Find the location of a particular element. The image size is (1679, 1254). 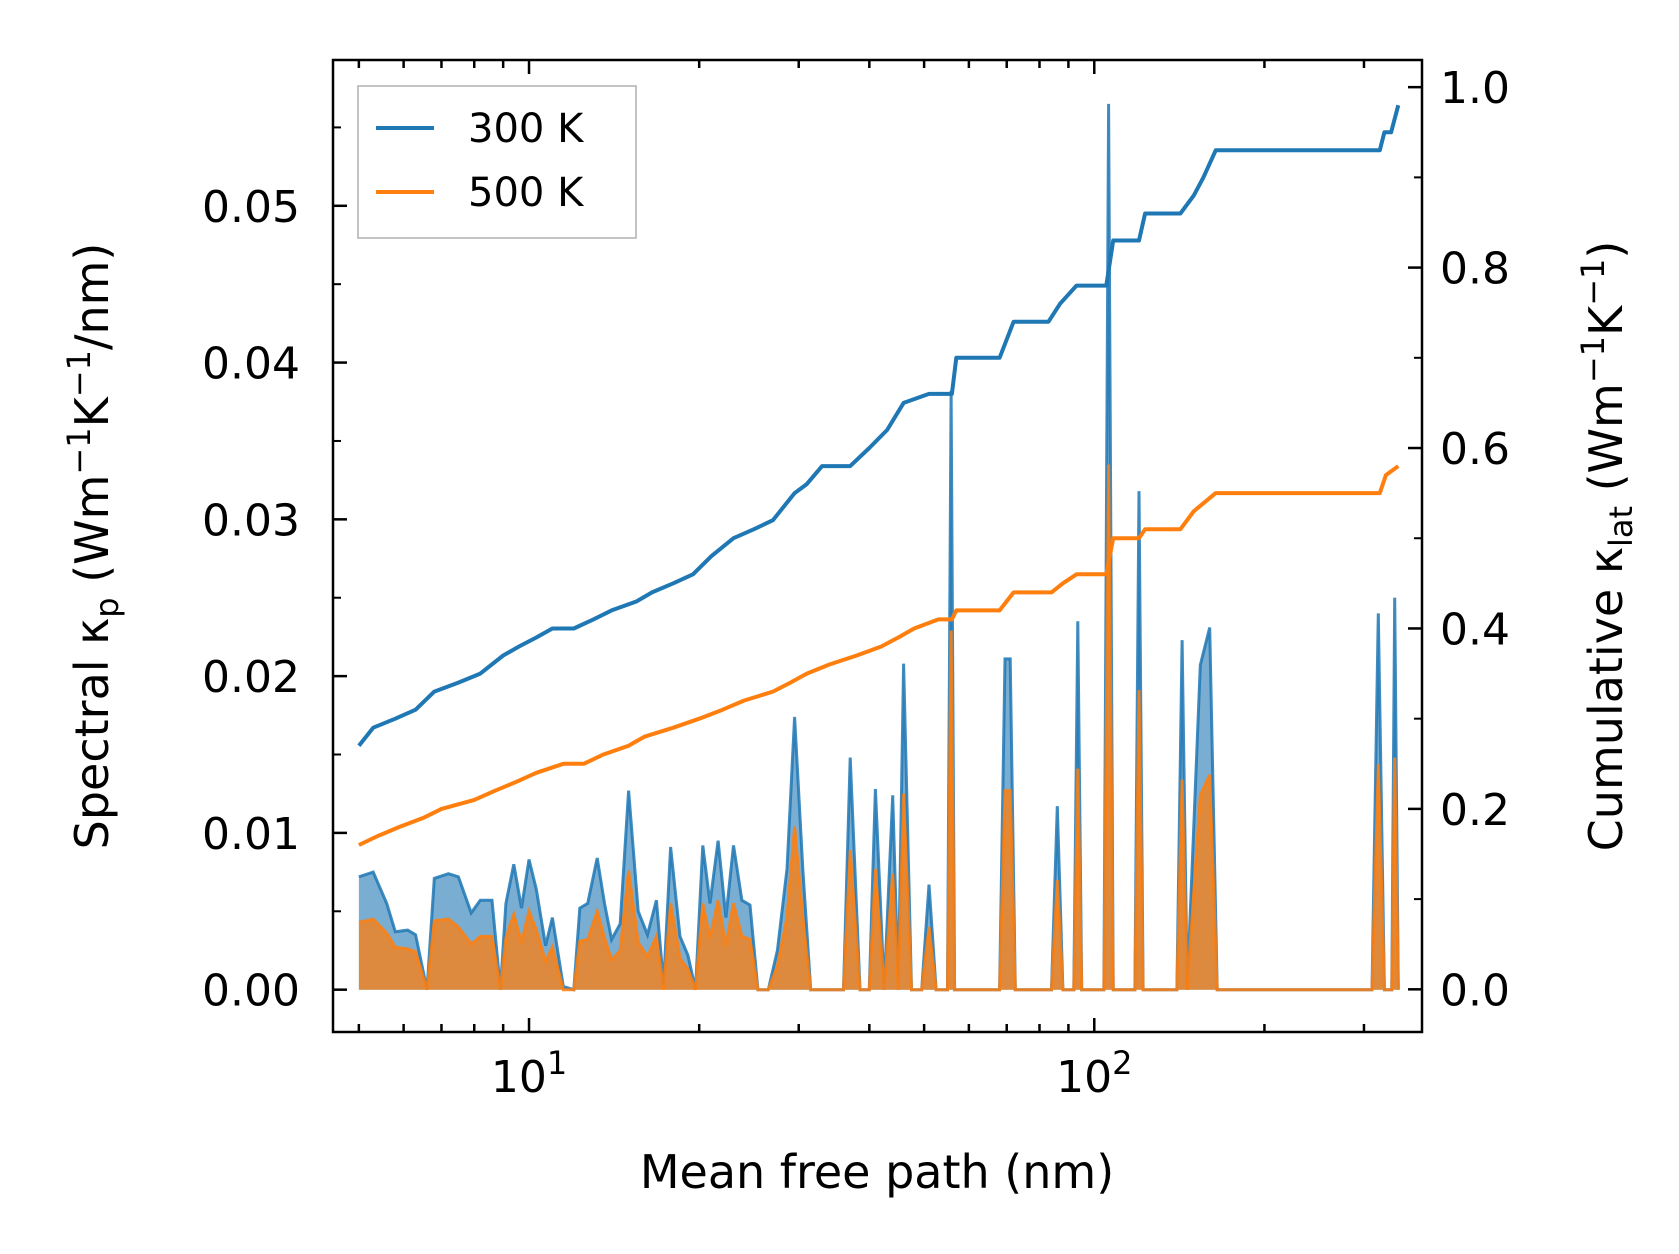

y-tick-label-left: 0.04 is located at coordinates (251, 364).